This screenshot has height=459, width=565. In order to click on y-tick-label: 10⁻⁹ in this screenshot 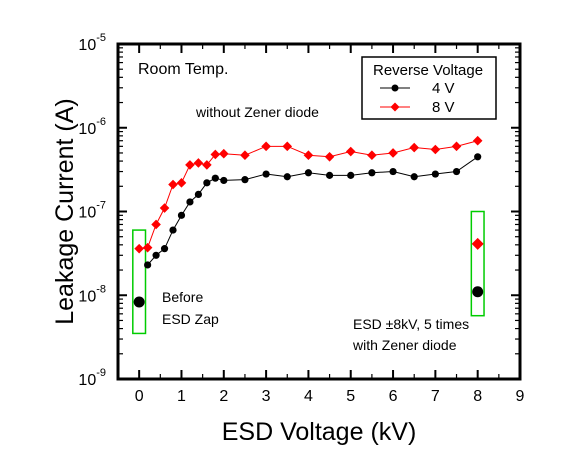, I will do `click(92, 378)`.